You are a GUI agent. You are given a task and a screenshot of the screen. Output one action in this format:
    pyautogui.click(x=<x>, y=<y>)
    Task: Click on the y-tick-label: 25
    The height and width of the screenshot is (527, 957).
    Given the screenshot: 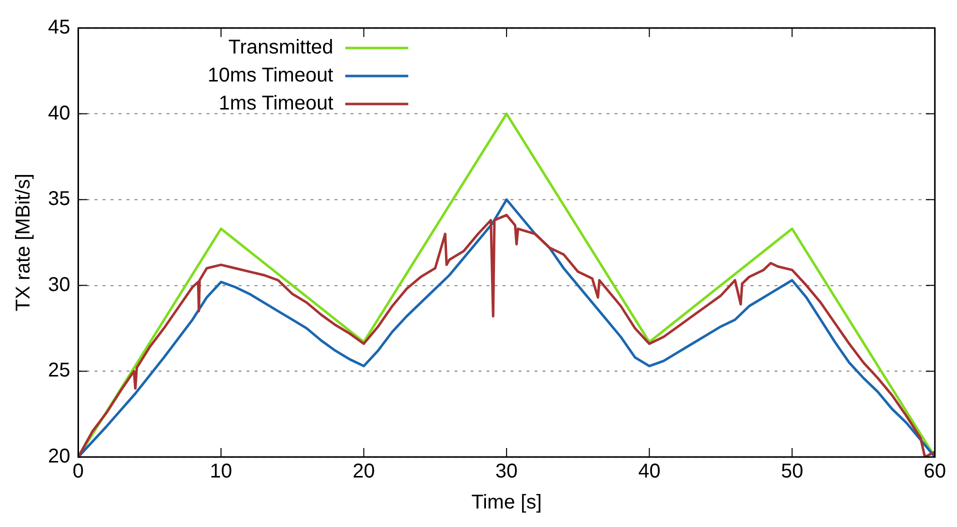 What is the action you would take?
    pyautogui.click(x=59, y=371)
    